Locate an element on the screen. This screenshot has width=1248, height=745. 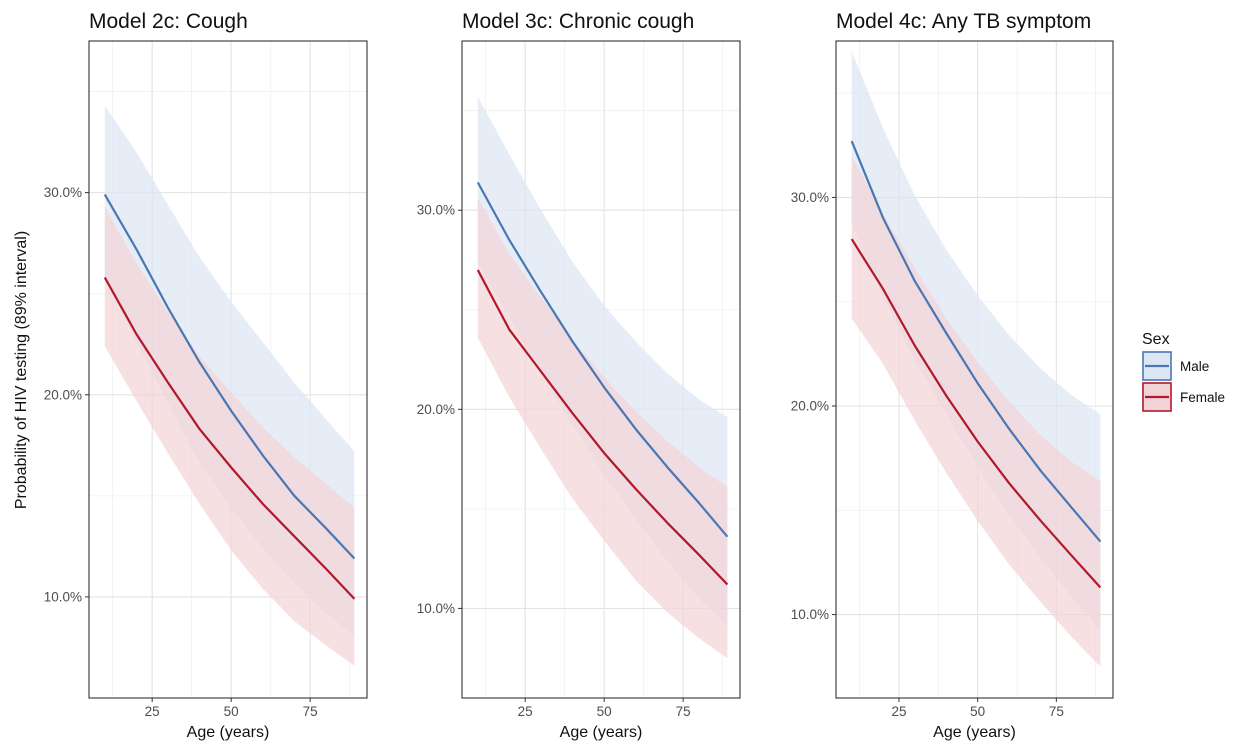
legend: Sex Male Female is located at coordinates (1183, 371).